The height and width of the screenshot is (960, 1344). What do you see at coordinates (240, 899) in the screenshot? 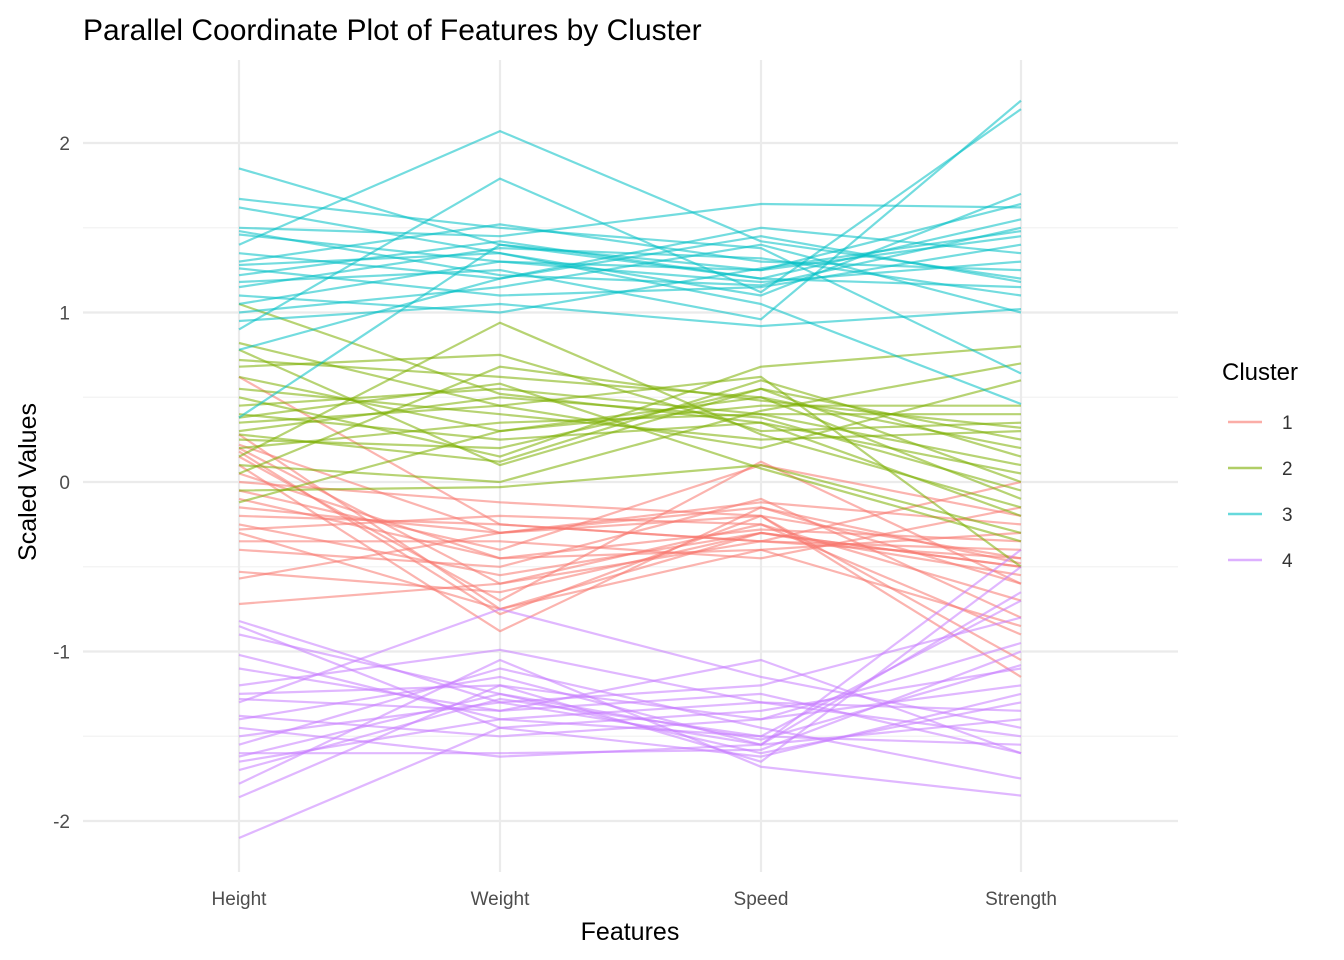
I see `x-tick-label: Height` at bounding box center [240, 899].